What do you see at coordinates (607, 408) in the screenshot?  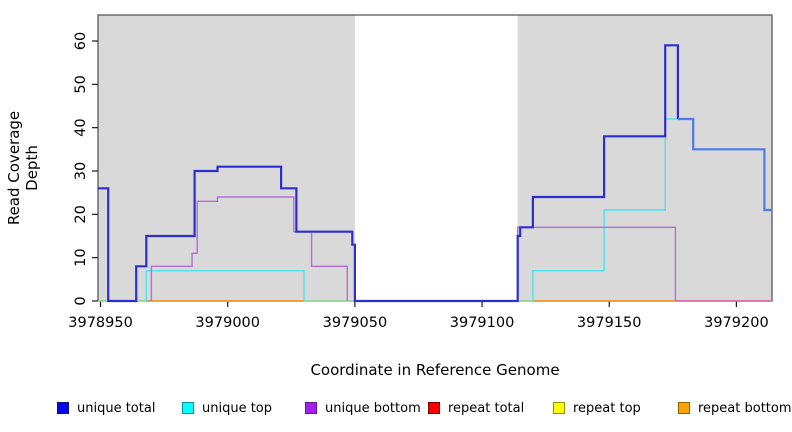 I see `legend-label: repeat top` at bounding box center [607, 408].